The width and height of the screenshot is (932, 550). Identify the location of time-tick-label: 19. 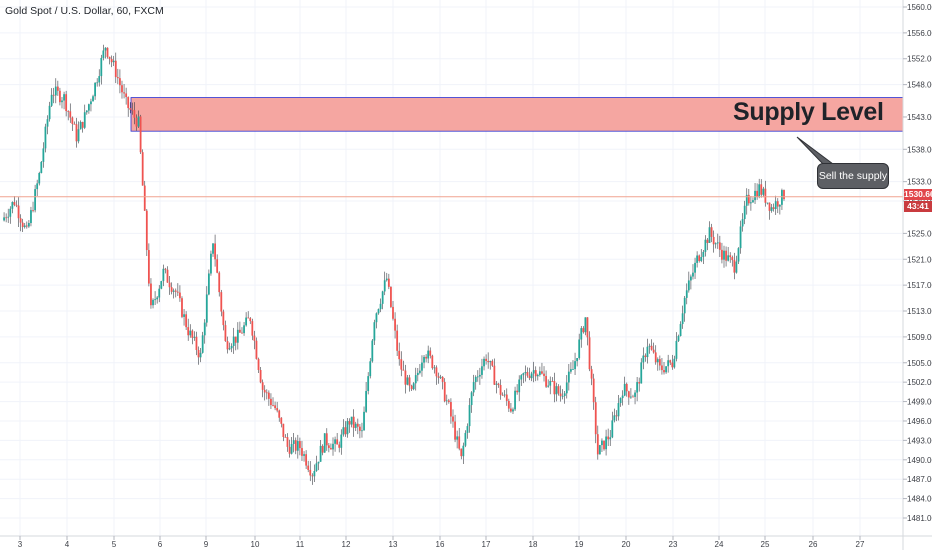
(579, 544).